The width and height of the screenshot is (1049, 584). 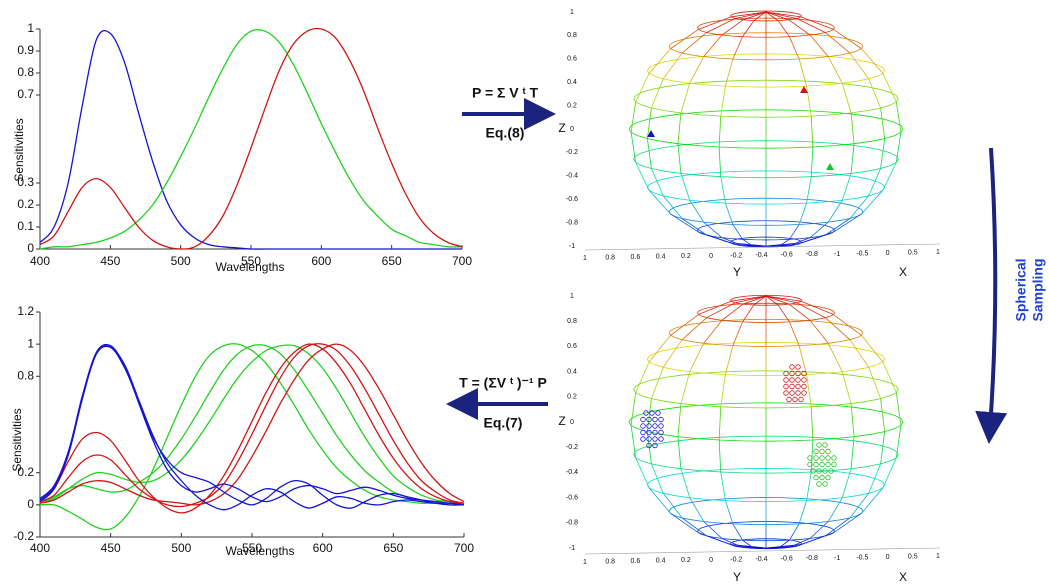 I want to click on z-tick-label: 0.6, so click(x=572, y=59).